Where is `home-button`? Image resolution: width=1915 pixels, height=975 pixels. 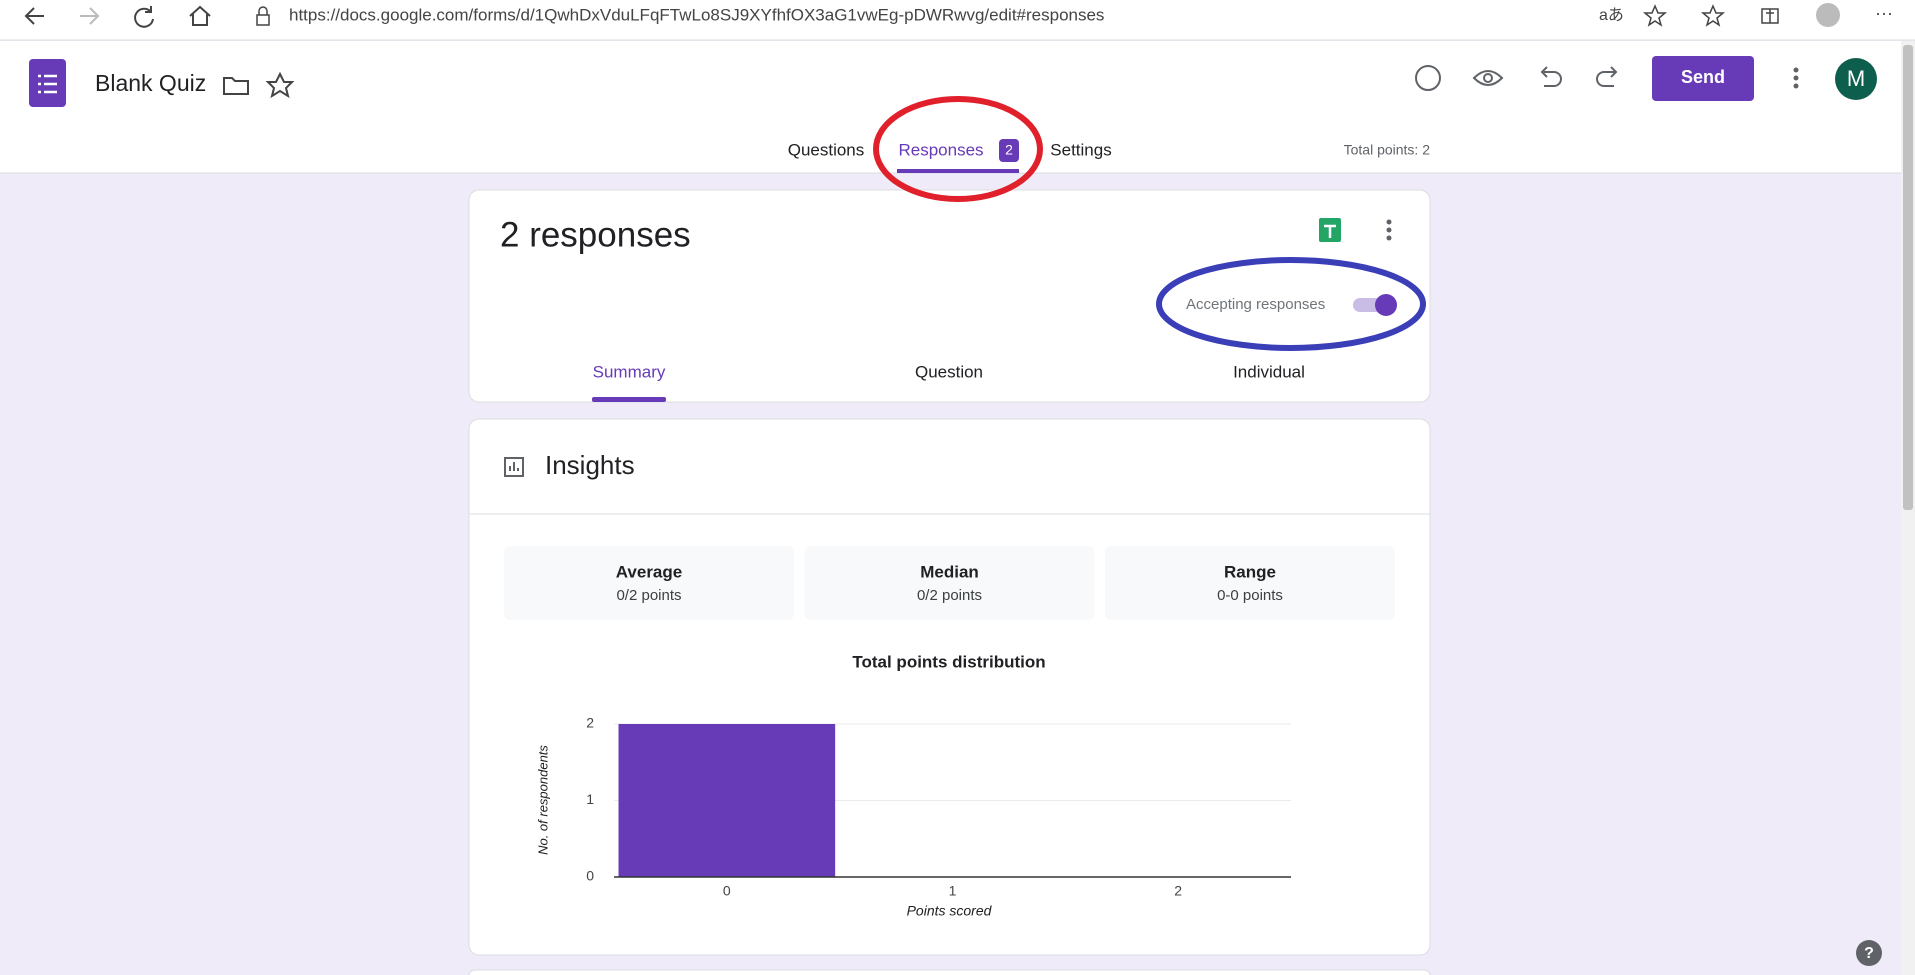 home-button is located at coordinates (200, 15).